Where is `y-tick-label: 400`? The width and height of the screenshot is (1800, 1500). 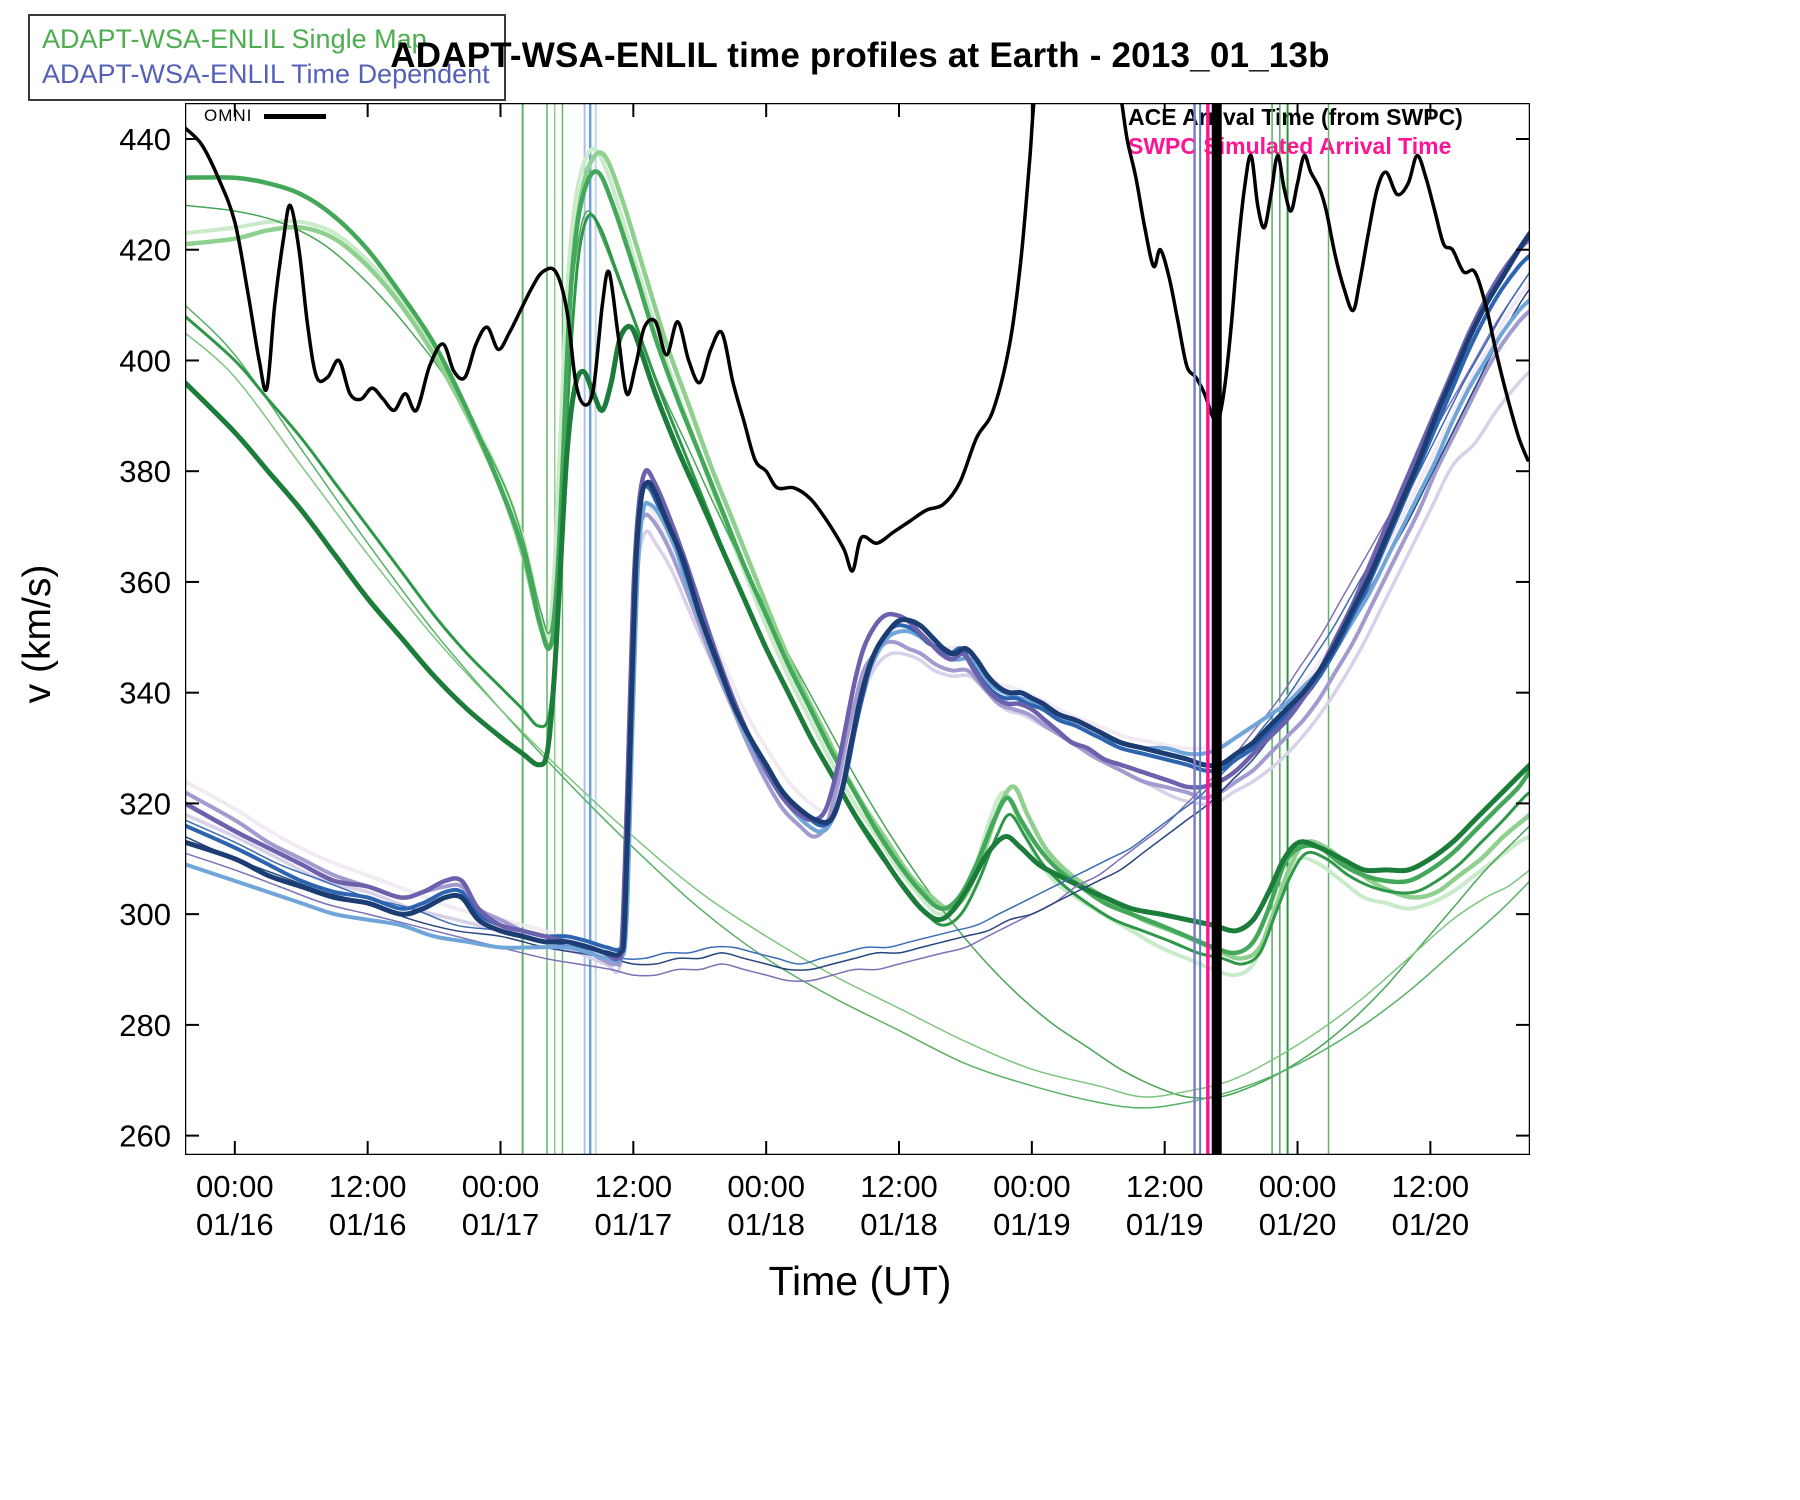 y-tick-label: 400 is located at coordinates (145, 360).